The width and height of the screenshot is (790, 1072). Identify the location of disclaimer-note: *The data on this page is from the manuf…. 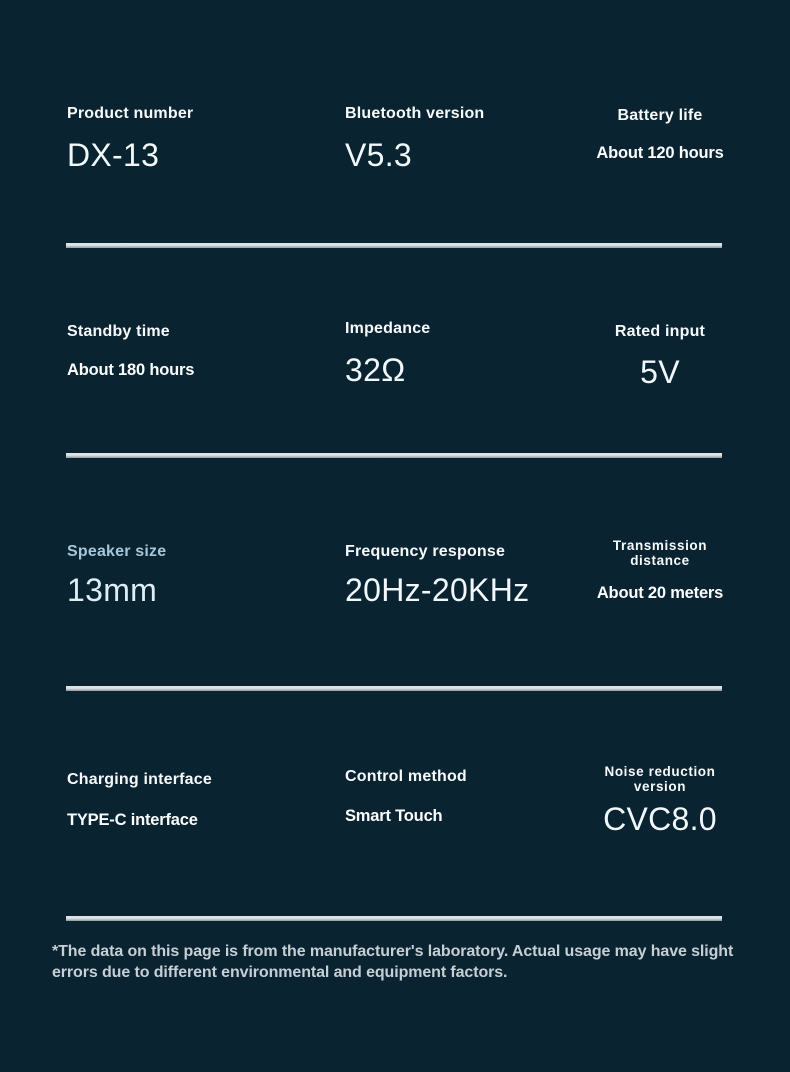
(393, 962).